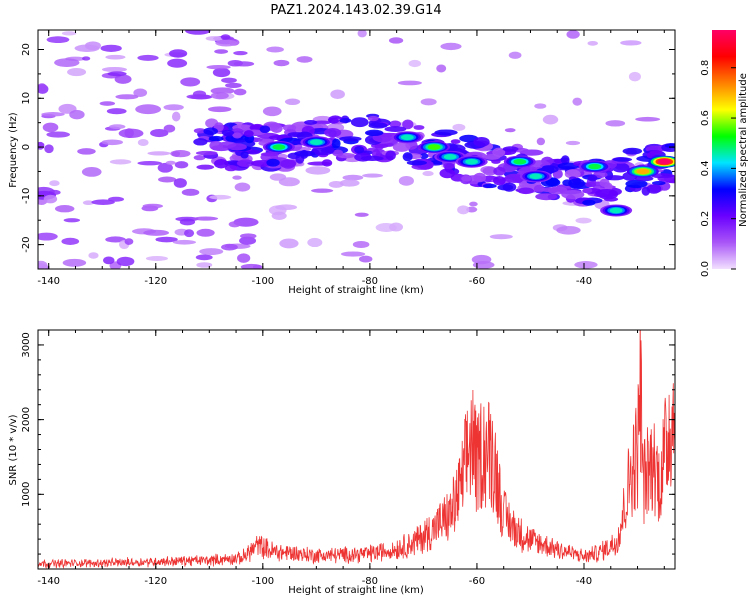 This screenshot has height=600, width=750. What do you see at coordinates (13, 449) in the screenshot?
I see `snr-ylabel: SNR (10 * v/v)` at bounding box center [13, 449].